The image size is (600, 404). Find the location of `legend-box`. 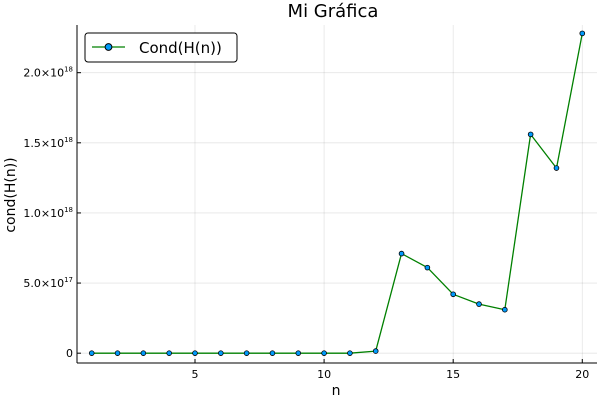

legend-box is located at coordinates (161, 47).